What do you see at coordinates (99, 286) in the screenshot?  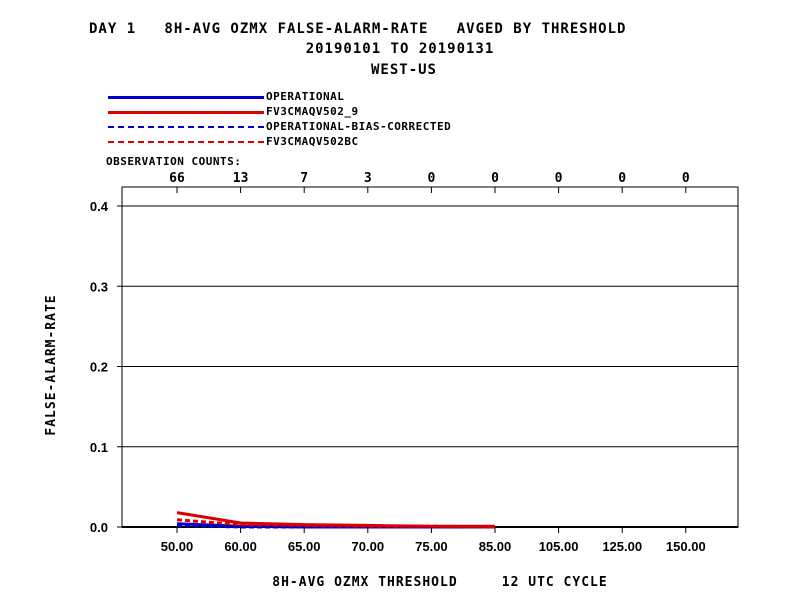 I see `y-tick-label: 0.3` at bounding box center [99, 286].